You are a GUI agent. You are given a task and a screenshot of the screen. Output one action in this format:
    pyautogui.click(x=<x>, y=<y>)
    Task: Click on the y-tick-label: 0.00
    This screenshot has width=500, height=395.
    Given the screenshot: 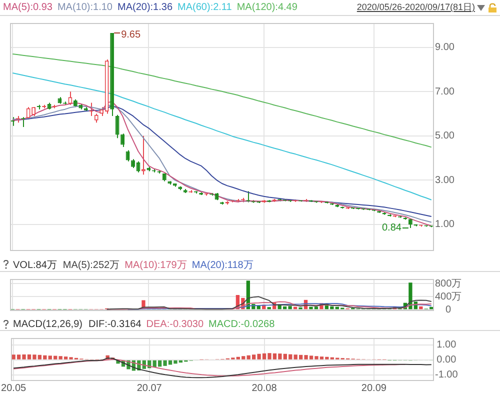 What is the action you would take?
    pyautogui.click(x=446, y=360)
    